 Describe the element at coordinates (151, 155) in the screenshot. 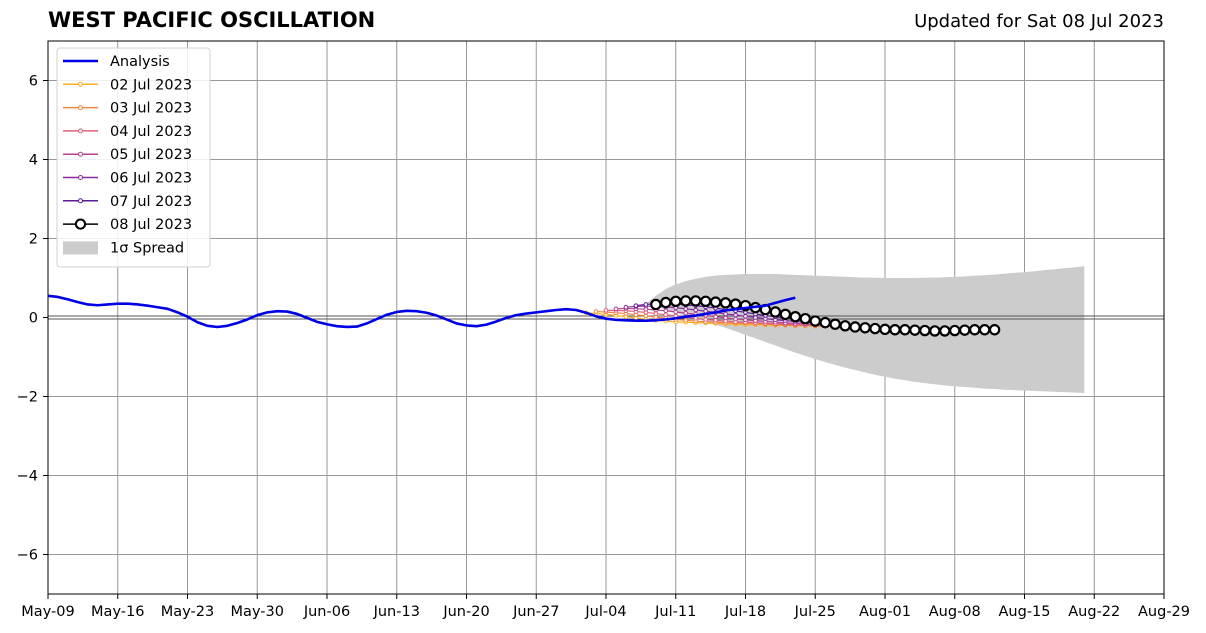

I see `legend-label: 05 Jul 2023` at that location.